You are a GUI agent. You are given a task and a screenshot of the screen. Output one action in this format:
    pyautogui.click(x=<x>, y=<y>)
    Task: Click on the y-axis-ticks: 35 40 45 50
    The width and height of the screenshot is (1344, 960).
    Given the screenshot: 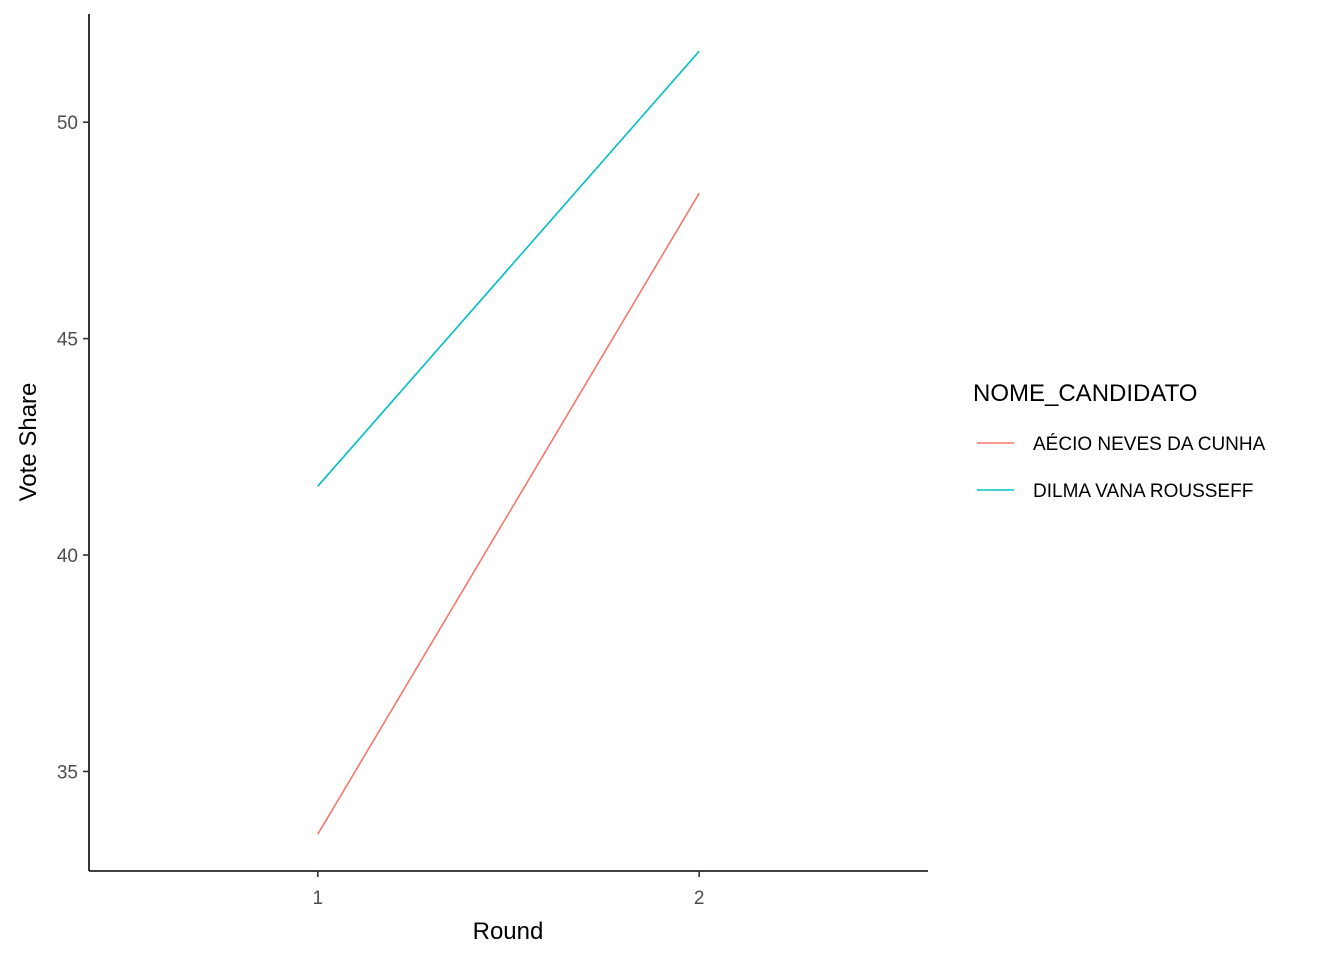 What is the action you would take?
    pyautogui.click(x=73, y=448)
    